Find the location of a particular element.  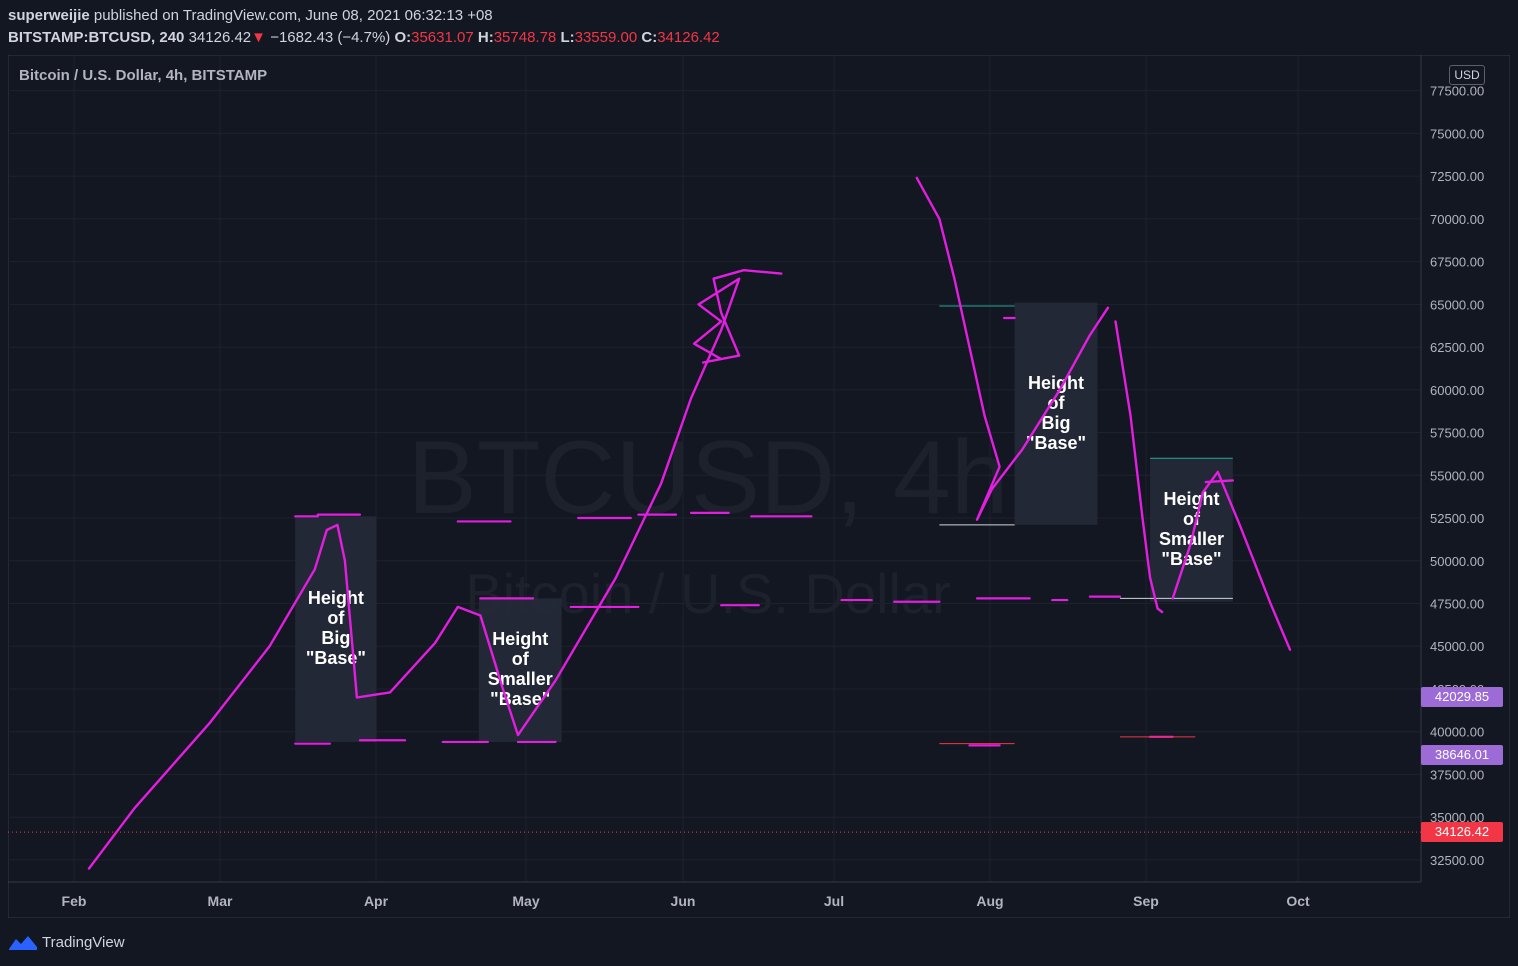

low-value: 33559.00 is located at coordinates (606, 37).